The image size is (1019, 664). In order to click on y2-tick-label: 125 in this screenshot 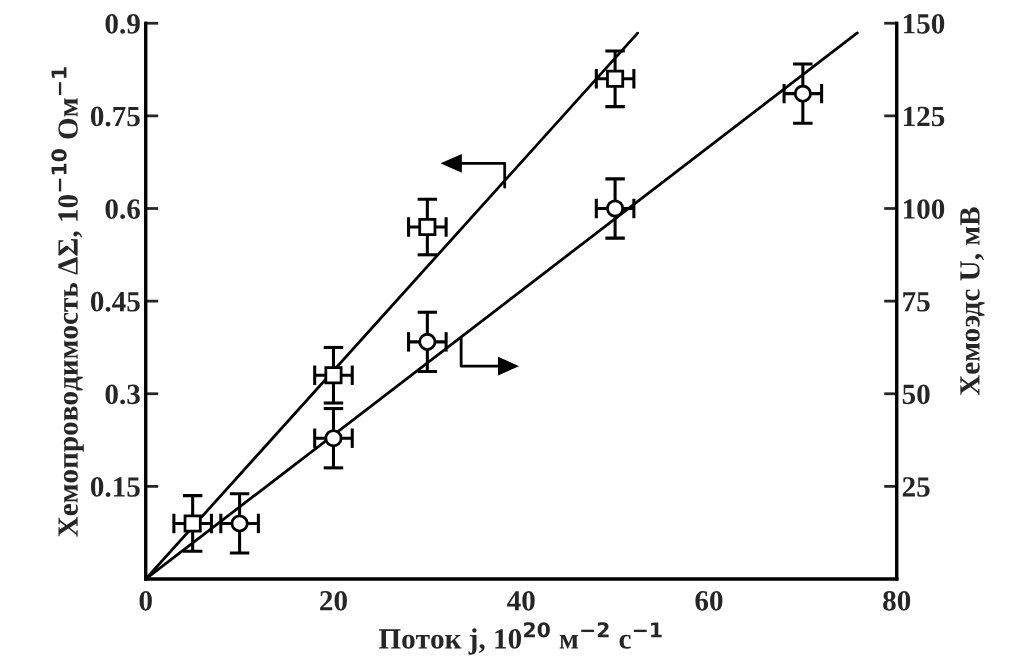, I will do `click(924, 116)`.